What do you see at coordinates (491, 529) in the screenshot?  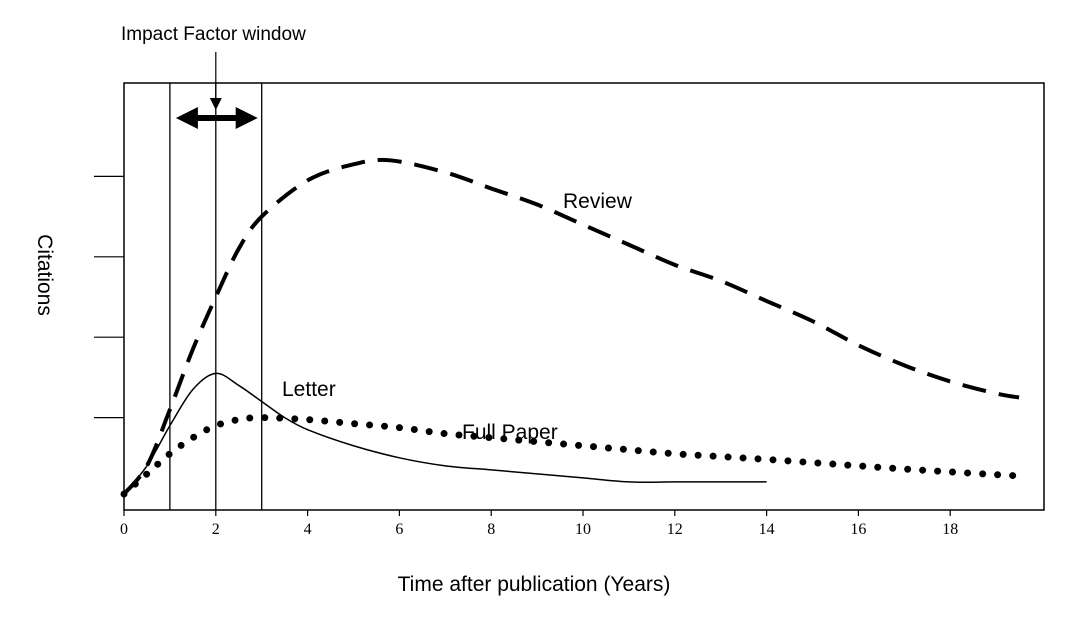 I see `x-tick-label: 8` at bounding box center [491, 529].